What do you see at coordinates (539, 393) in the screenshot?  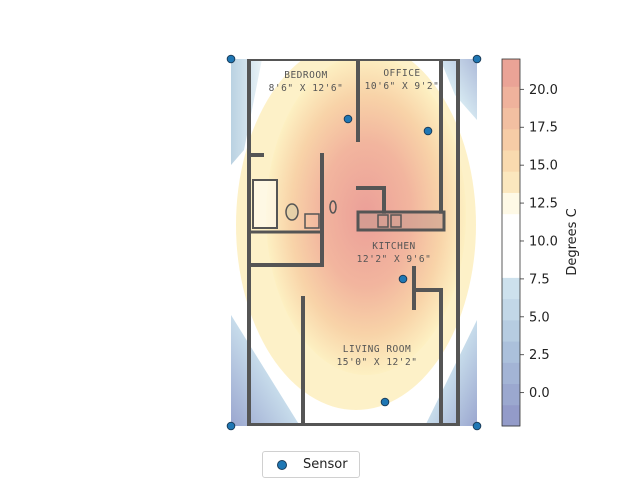 I see `colorbar-tick-label: 0.0` at bounding box center [539, 393].